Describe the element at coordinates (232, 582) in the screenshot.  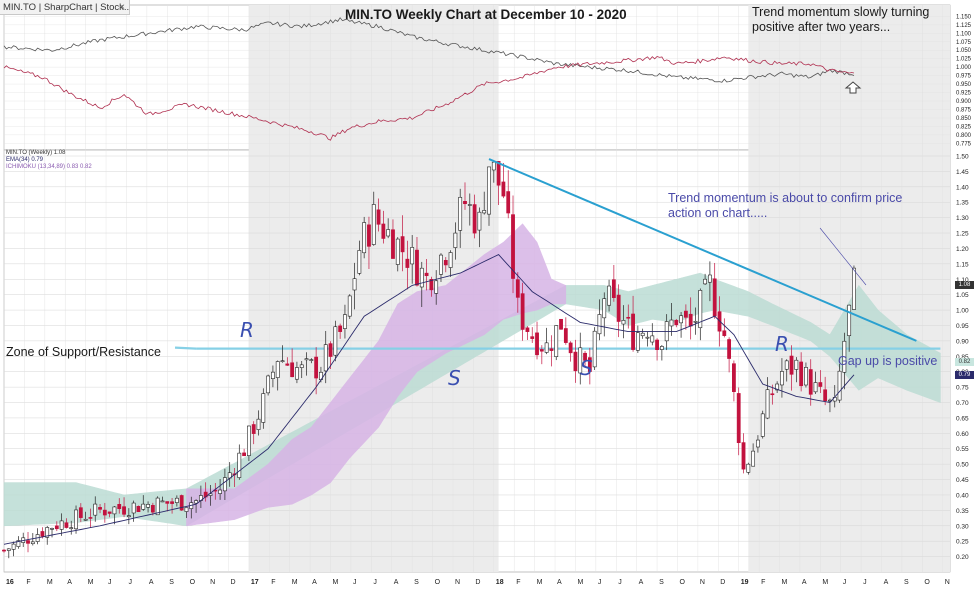
I see `x-tick-label: D` at that location.